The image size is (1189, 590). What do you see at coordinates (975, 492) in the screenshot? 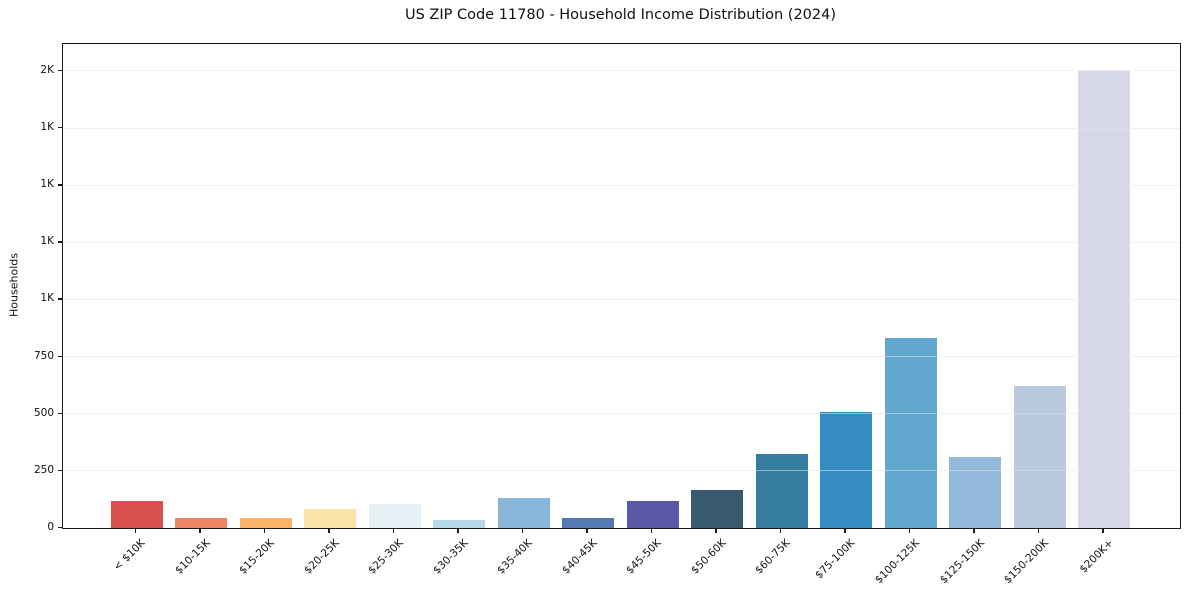
I see `bar-125-150k` at bounding box center [975, 492].